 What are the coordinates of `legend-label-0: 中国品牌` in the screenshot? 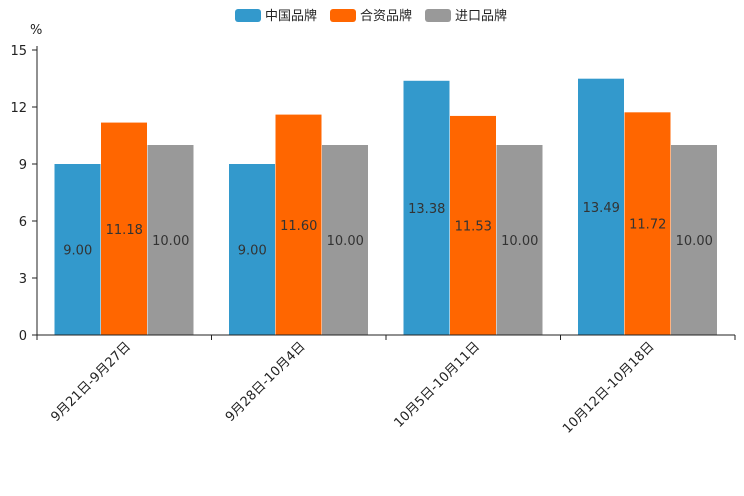 It's located at (291, 16).